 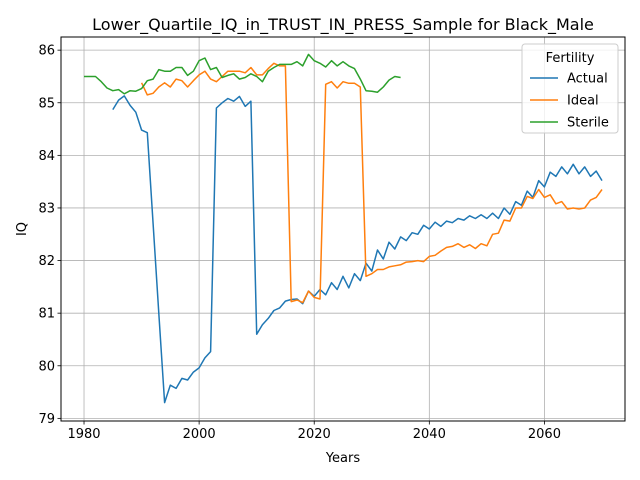 What do you see at coordinates (83, 434) in the screenshot?
I see `x-tick-label: 1980` at bounding box center [83, 434].